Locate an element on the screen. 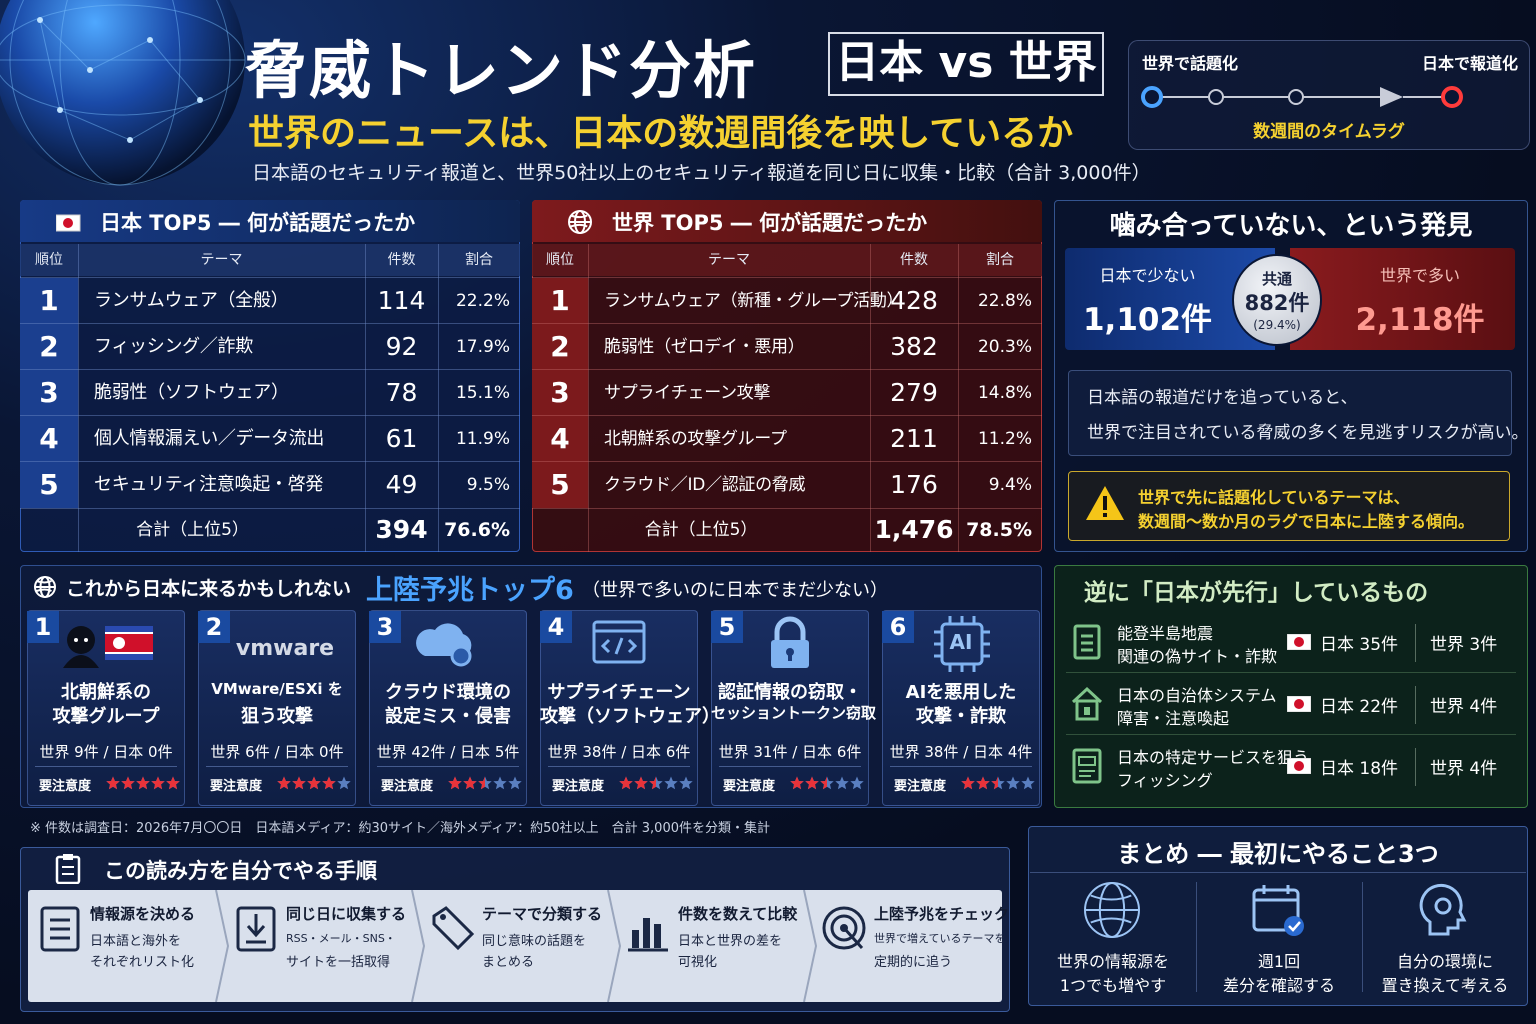 The width and height of the screenshot is (1536, 1024). step-desc: 可視化 is located at coordinates (698, 962).